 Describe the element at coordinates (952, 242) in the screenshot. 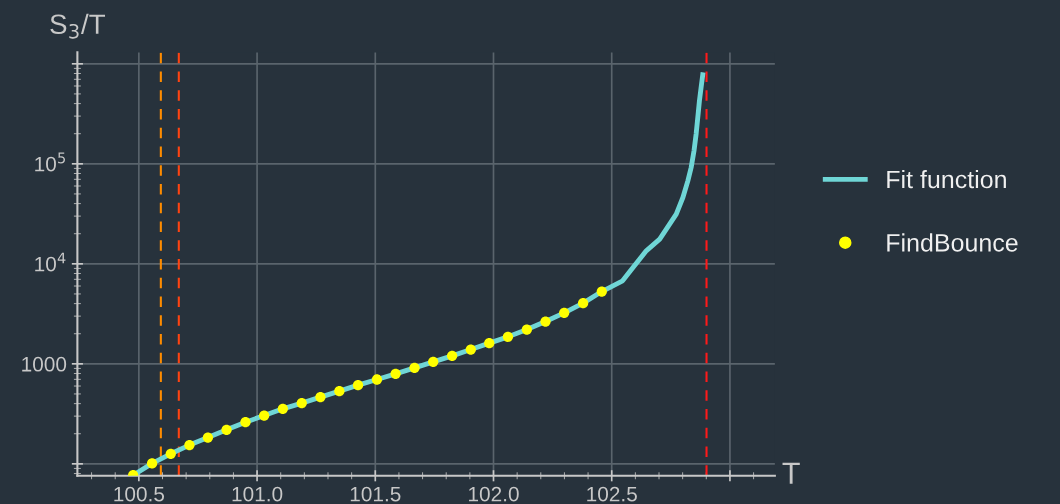

I see `legend-label: FindBounce` at that location.